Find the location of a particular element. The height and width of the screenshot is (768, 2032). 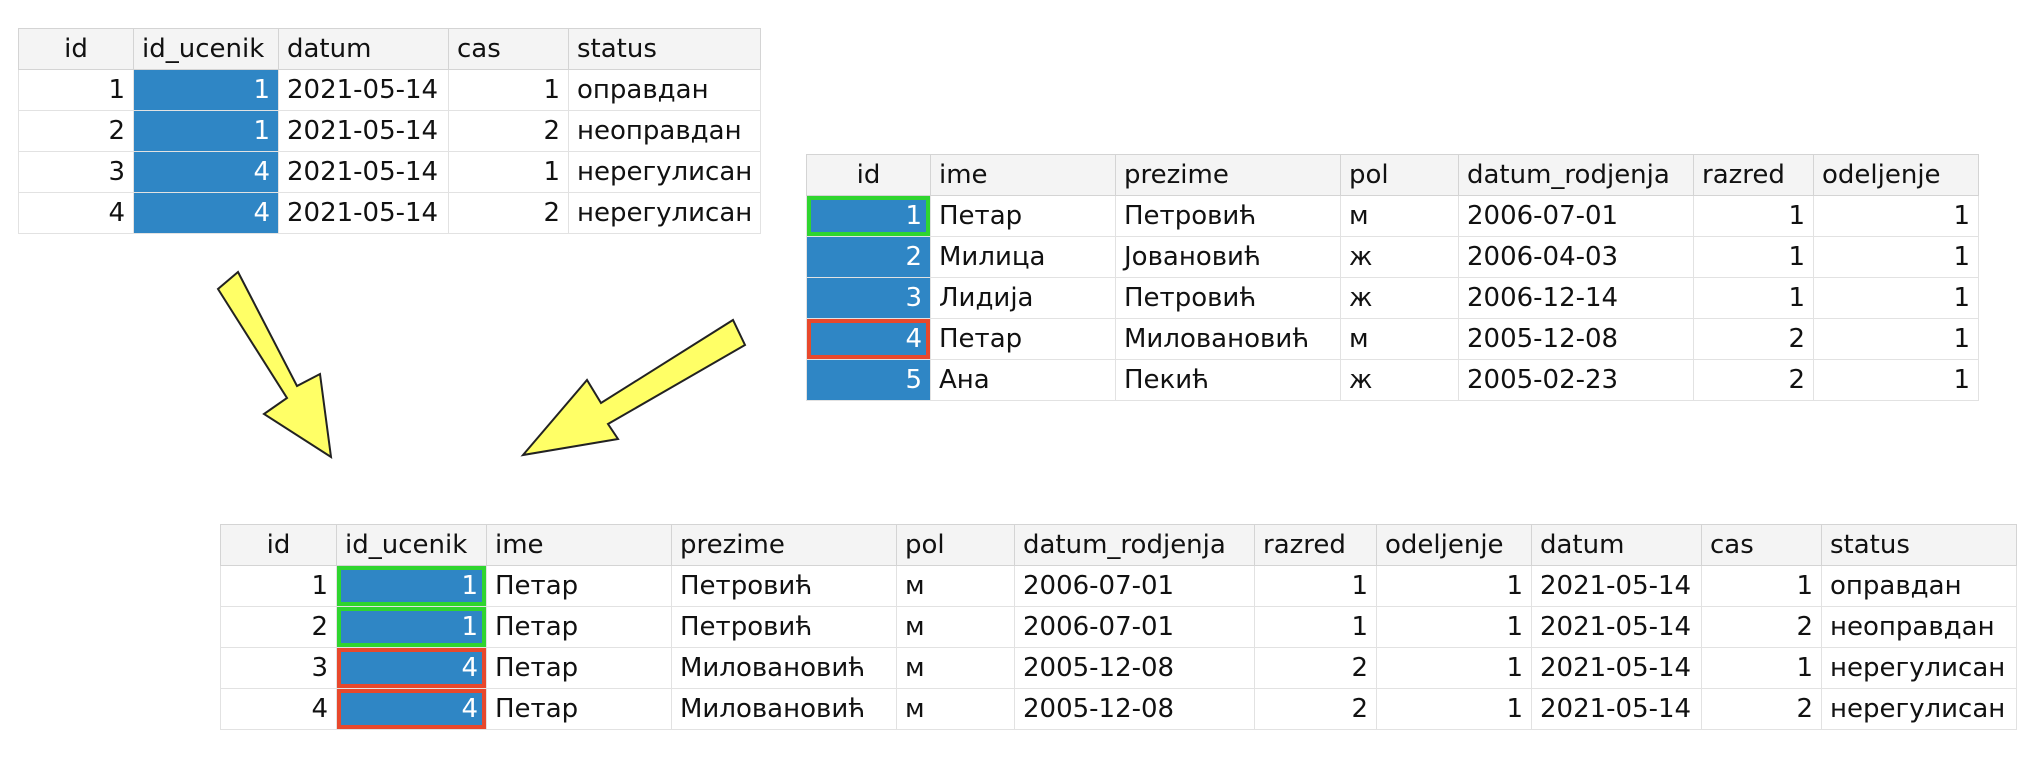

table-row: 2 1 2021-05-14 2 неоправдан is located at coordinates (389, 131).